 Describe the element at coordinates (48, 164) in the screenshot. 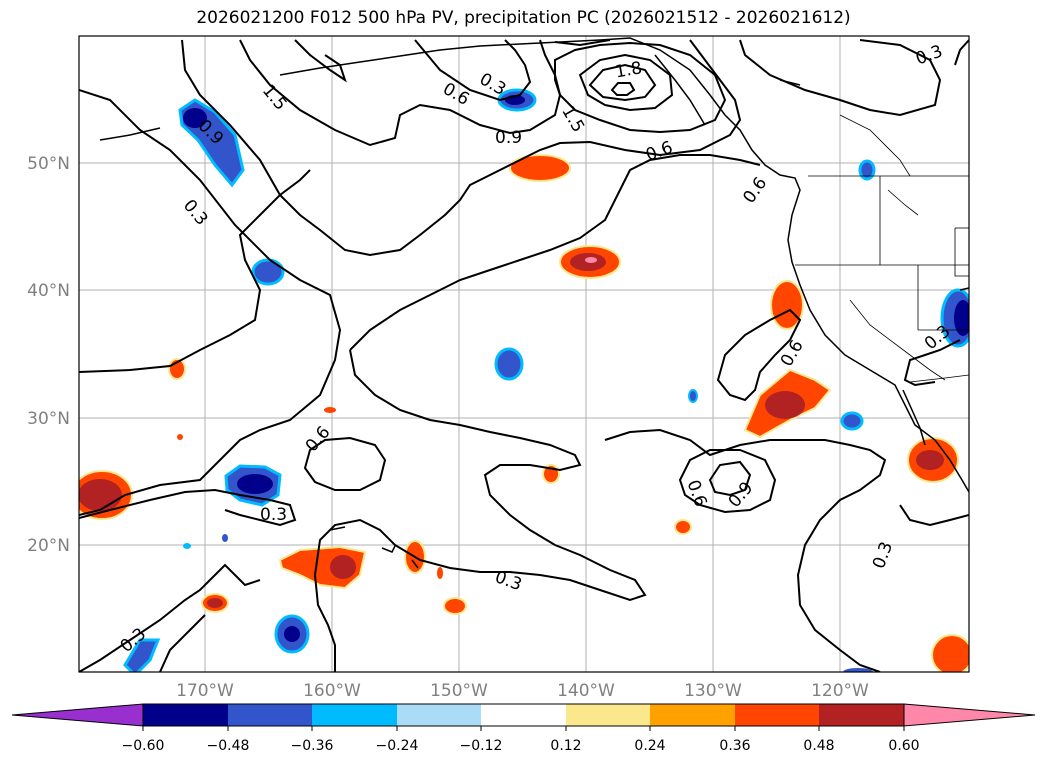

I see `lat-label: 50°N` at that location.